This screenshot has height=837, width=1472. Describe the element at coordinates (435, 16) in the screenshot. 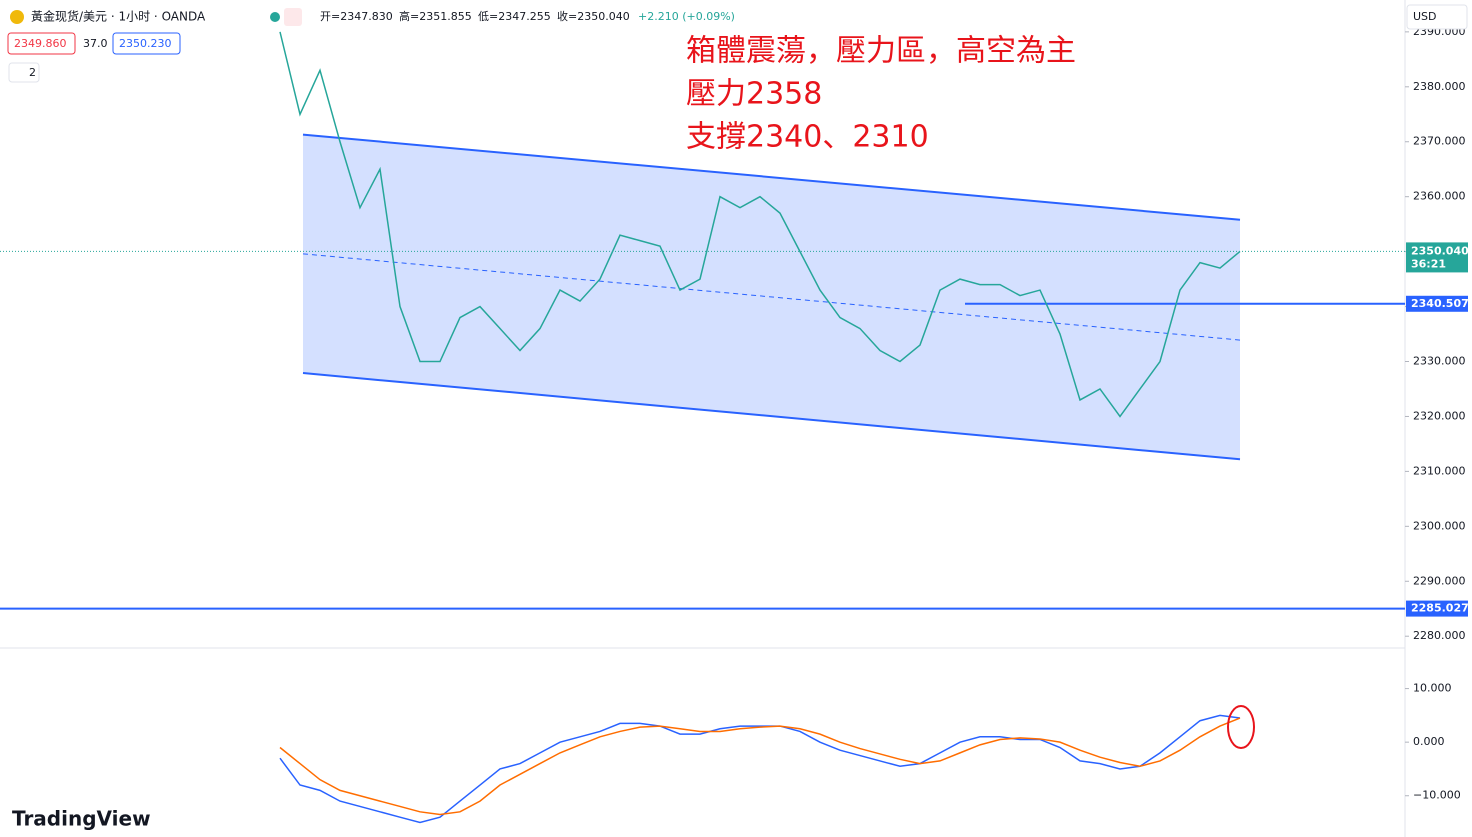

I see `high: 高=2351.855` at that location.